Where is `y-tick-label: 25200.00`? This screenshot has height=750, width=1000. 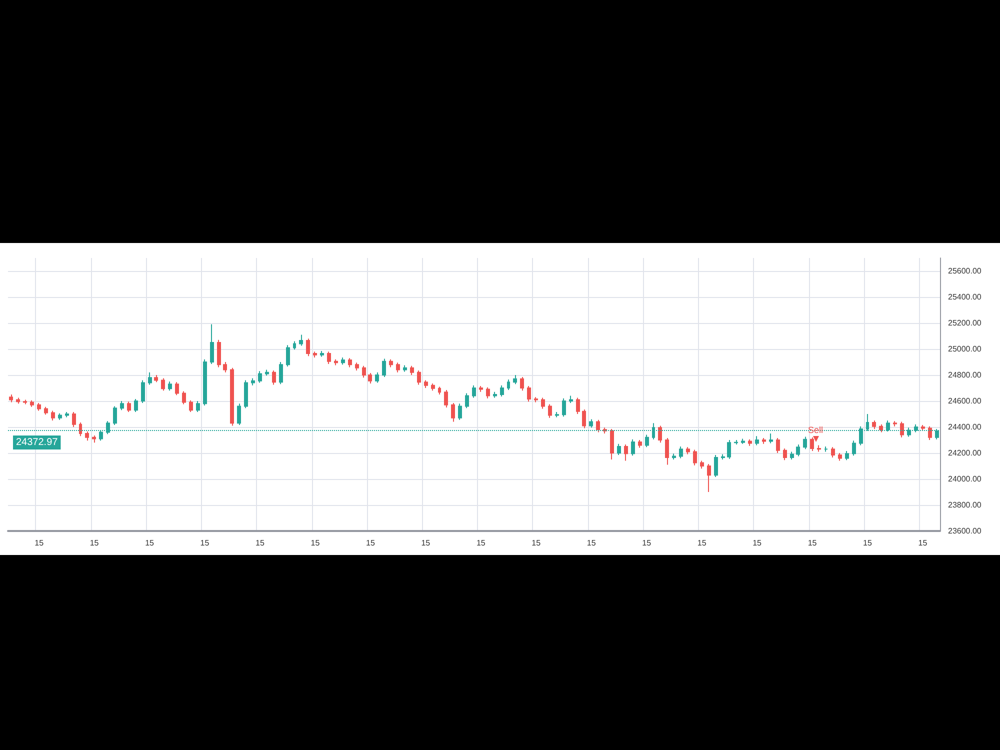 y-tick-label: 25200.00 is located at coordinates (965, 323).